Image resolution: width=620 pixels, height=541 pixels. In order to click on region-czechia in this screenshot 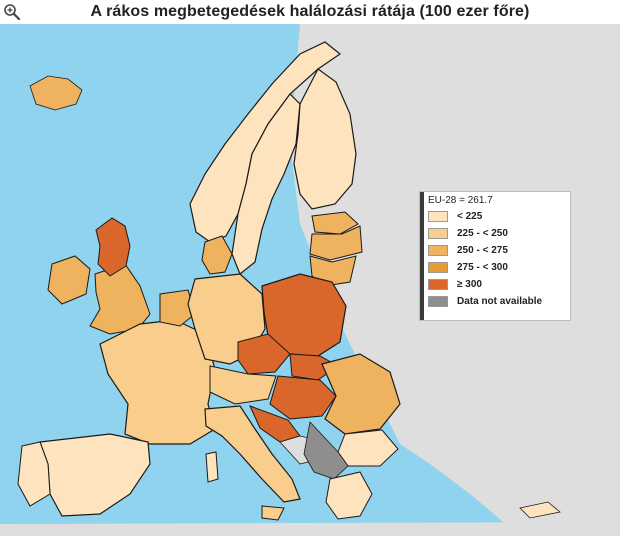, I will do `click(264, 354)`.